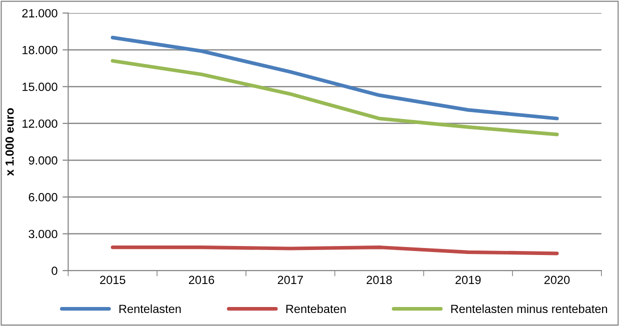  What do you see at coordinates (316, 309) in the screenshot?
I see `legend-label: Rentebaten` at bounding box center [316, 309].